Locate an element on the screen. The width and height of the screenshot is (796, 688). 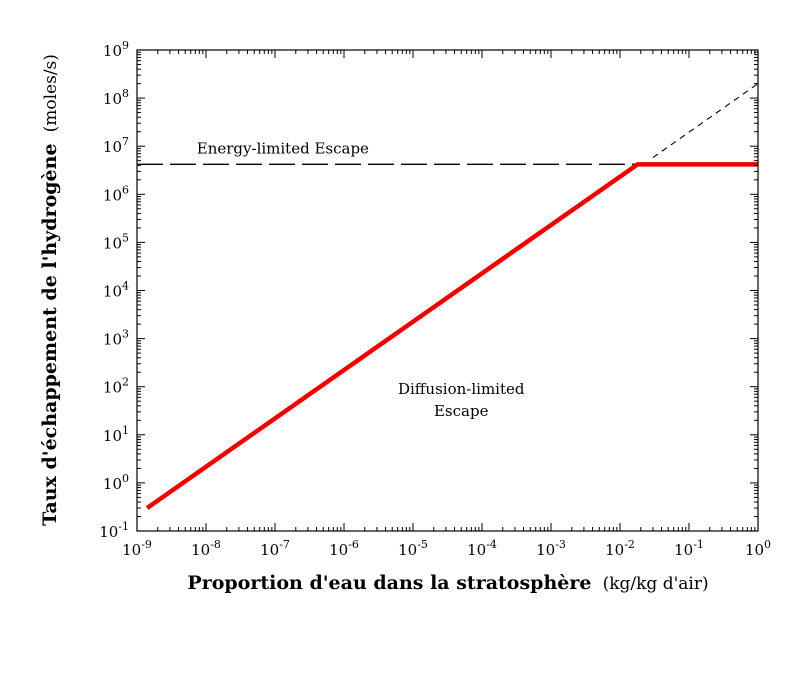
x-axis-label-main: Proportion d'eau dans la stratosphère is located at coordinates (389, 583).